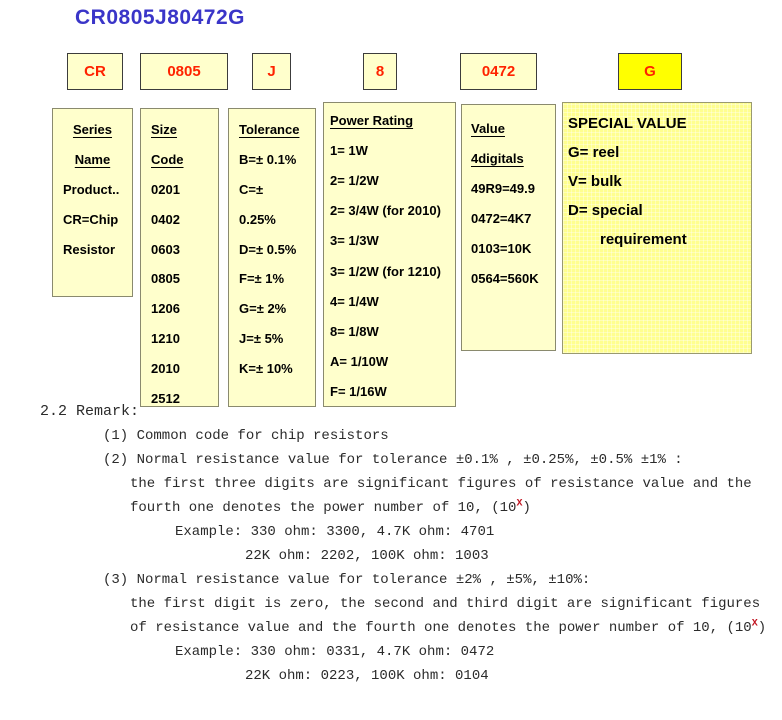  Describe the element at coordinates (160, 17) in the screenshot. I see `part-number-title: CR0805J80472G` at that location.